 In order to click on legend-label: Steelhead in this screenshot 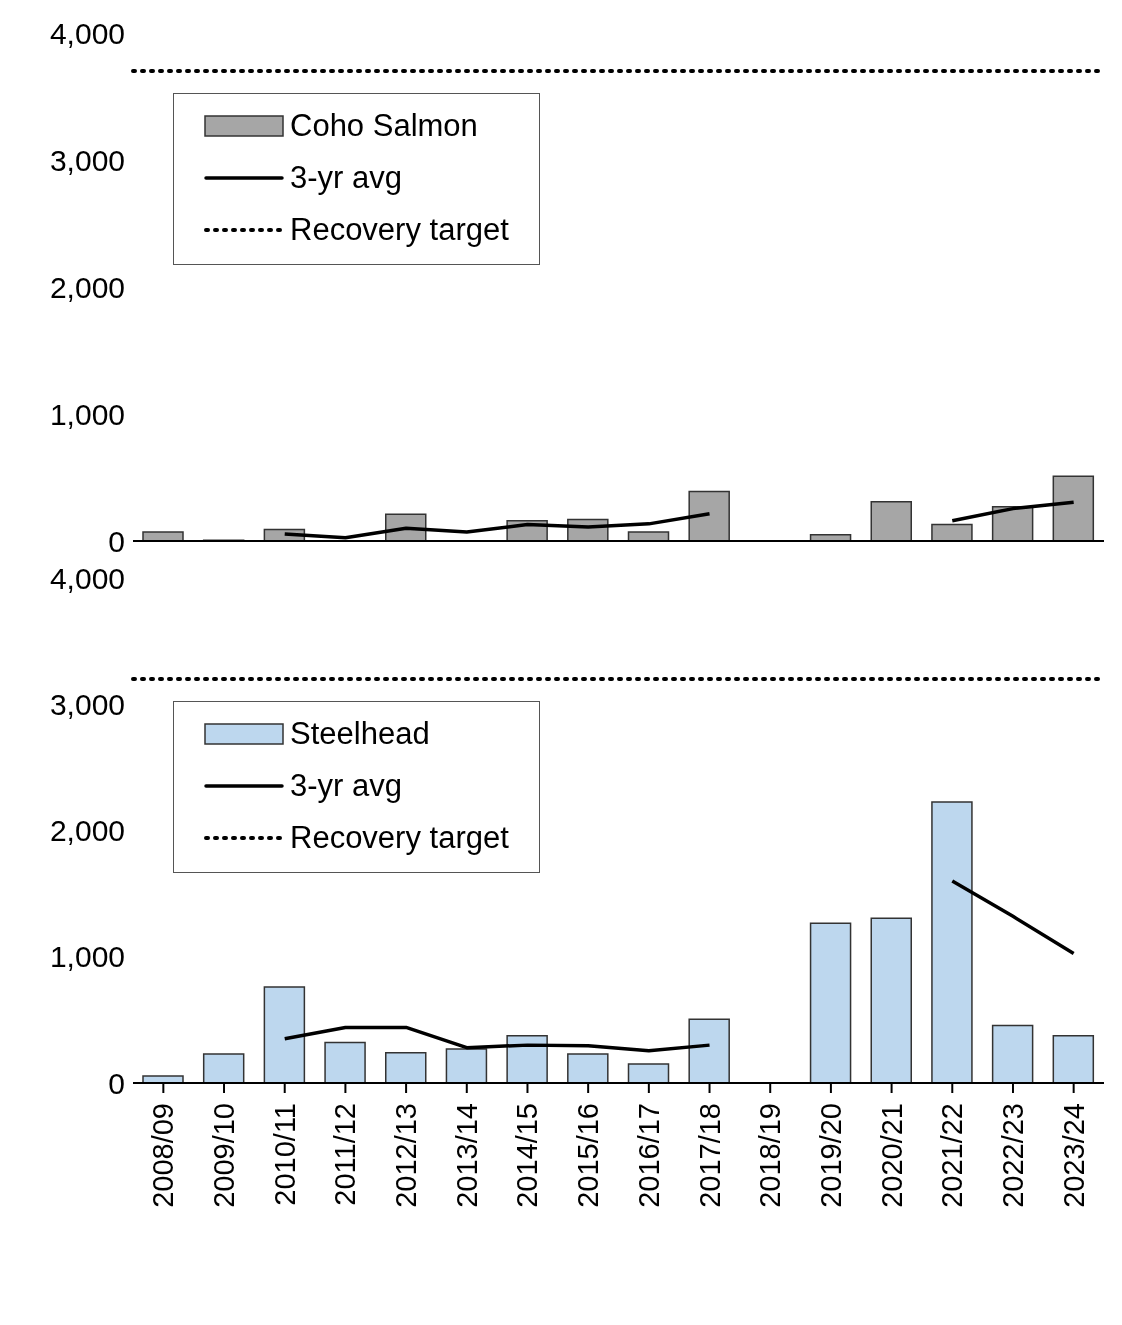, I will do `click(360, 734)`.